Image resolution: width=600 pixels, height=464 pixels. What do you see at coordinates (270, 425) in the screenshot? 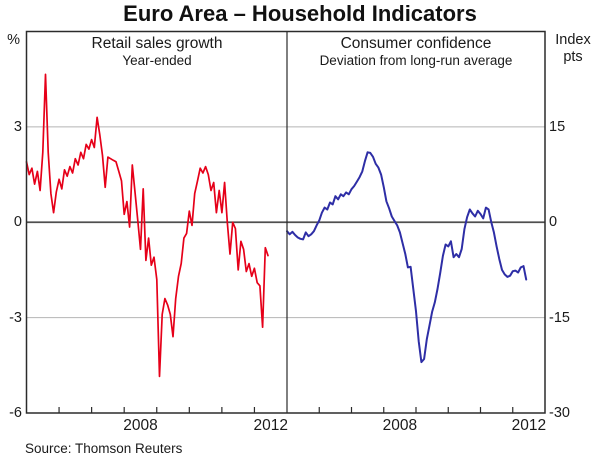
I see `x-axis-label-2012-panel1: 2012` at bounding box center [270, 425].